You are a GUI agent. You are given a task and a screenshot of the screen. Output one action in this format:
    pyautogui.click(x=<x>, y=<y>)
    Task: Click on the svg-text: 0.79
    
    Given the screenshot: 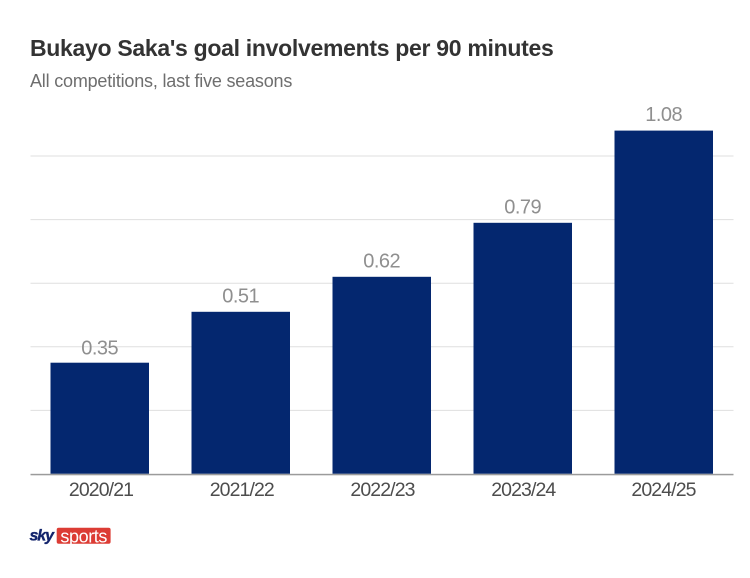 What is the action you would take?
    pyautogui.click(x=522, y=208)
    